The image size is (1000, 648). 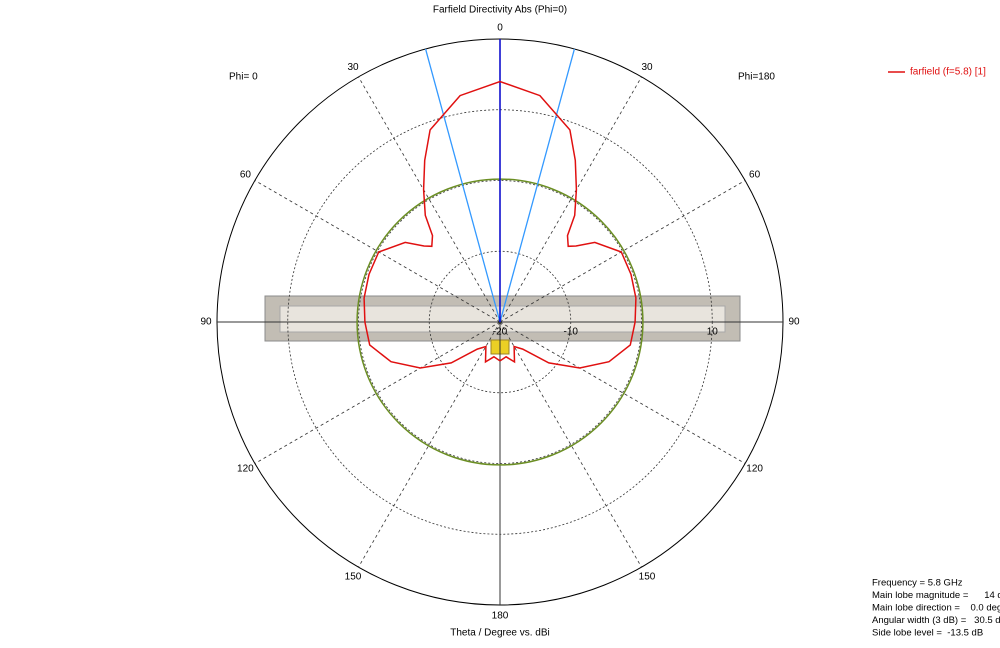 I want to click on legend-label: farfield (f=5.8) [1], so click(x=948, y=72).